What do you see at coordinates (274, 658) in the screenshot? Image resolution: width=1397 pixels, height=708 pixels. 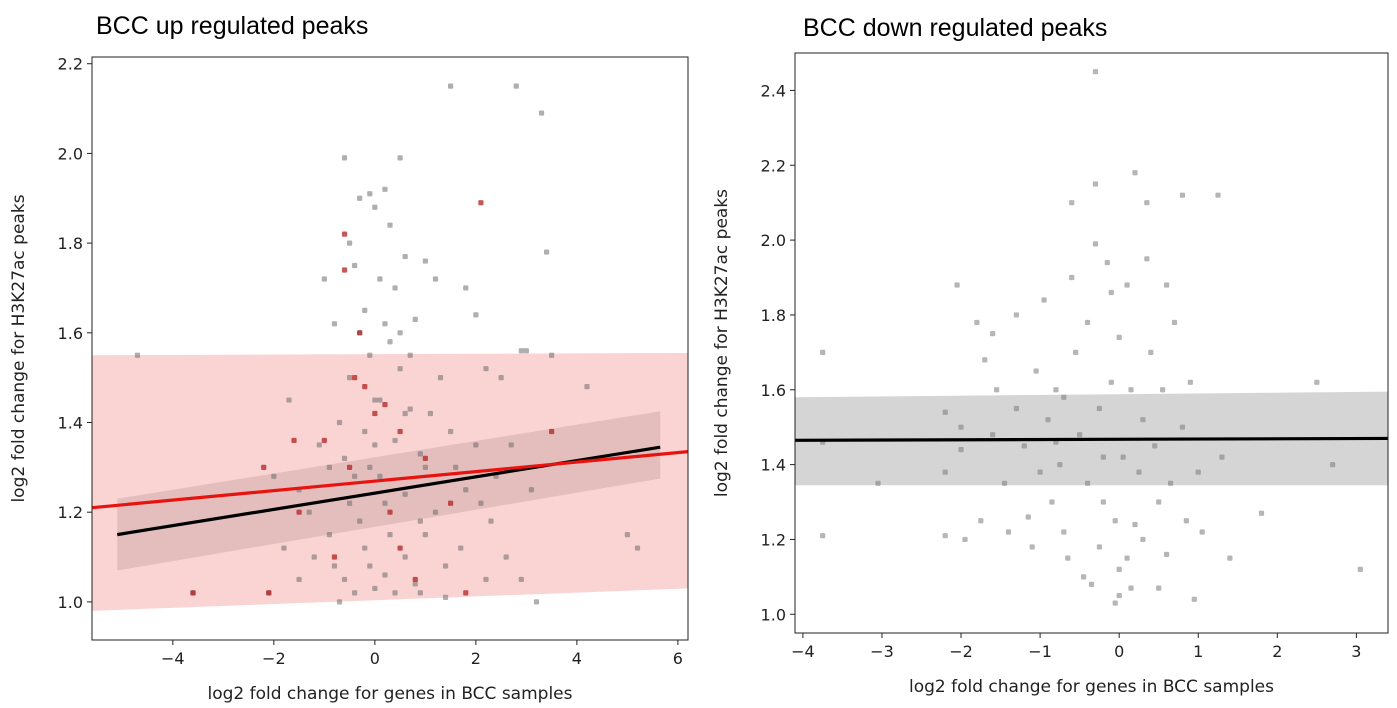 I see `x-tick-label: −2` at bounding box center [274, 658].